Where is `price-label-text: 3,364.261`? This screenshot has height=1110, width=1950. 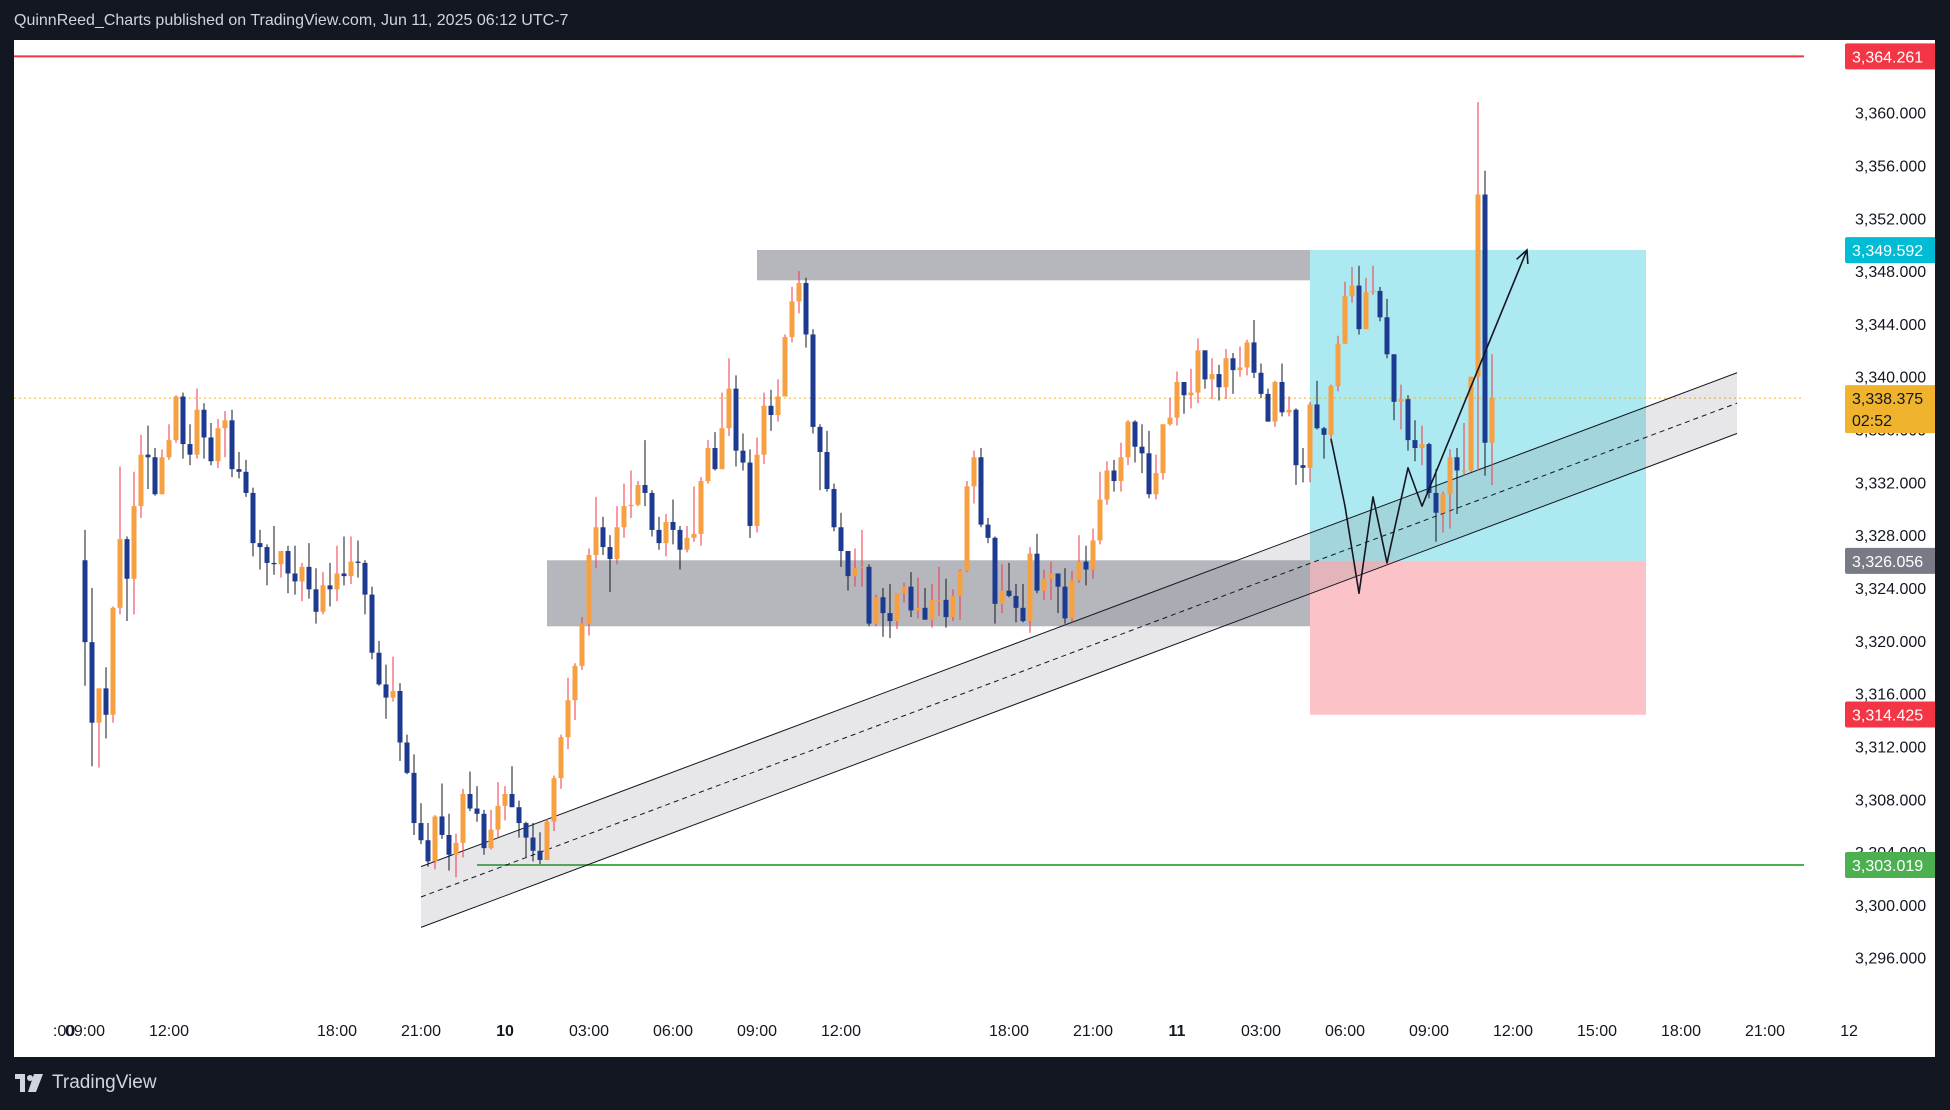
price-label-text: 3,364.261 is located at coordinates (1887, 57).